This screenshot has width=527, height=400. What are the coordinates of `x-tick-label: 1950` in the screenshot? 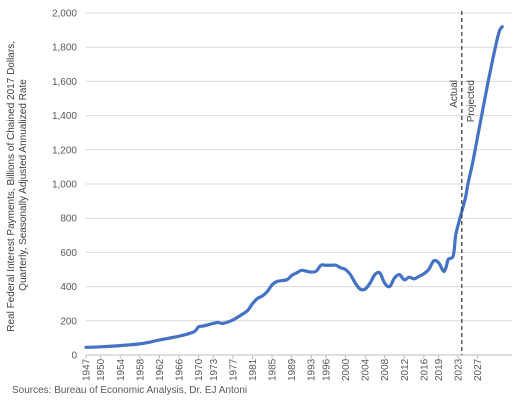 It's located at (101, 369).